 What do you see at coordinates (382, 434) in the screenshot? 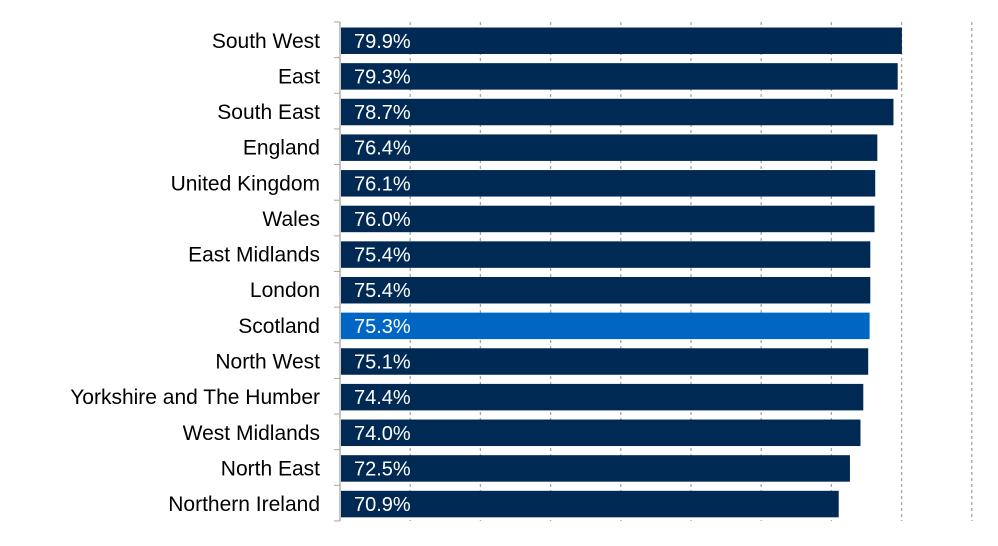
I see `data-label: 74.0%` at bounding box center [382, 434].